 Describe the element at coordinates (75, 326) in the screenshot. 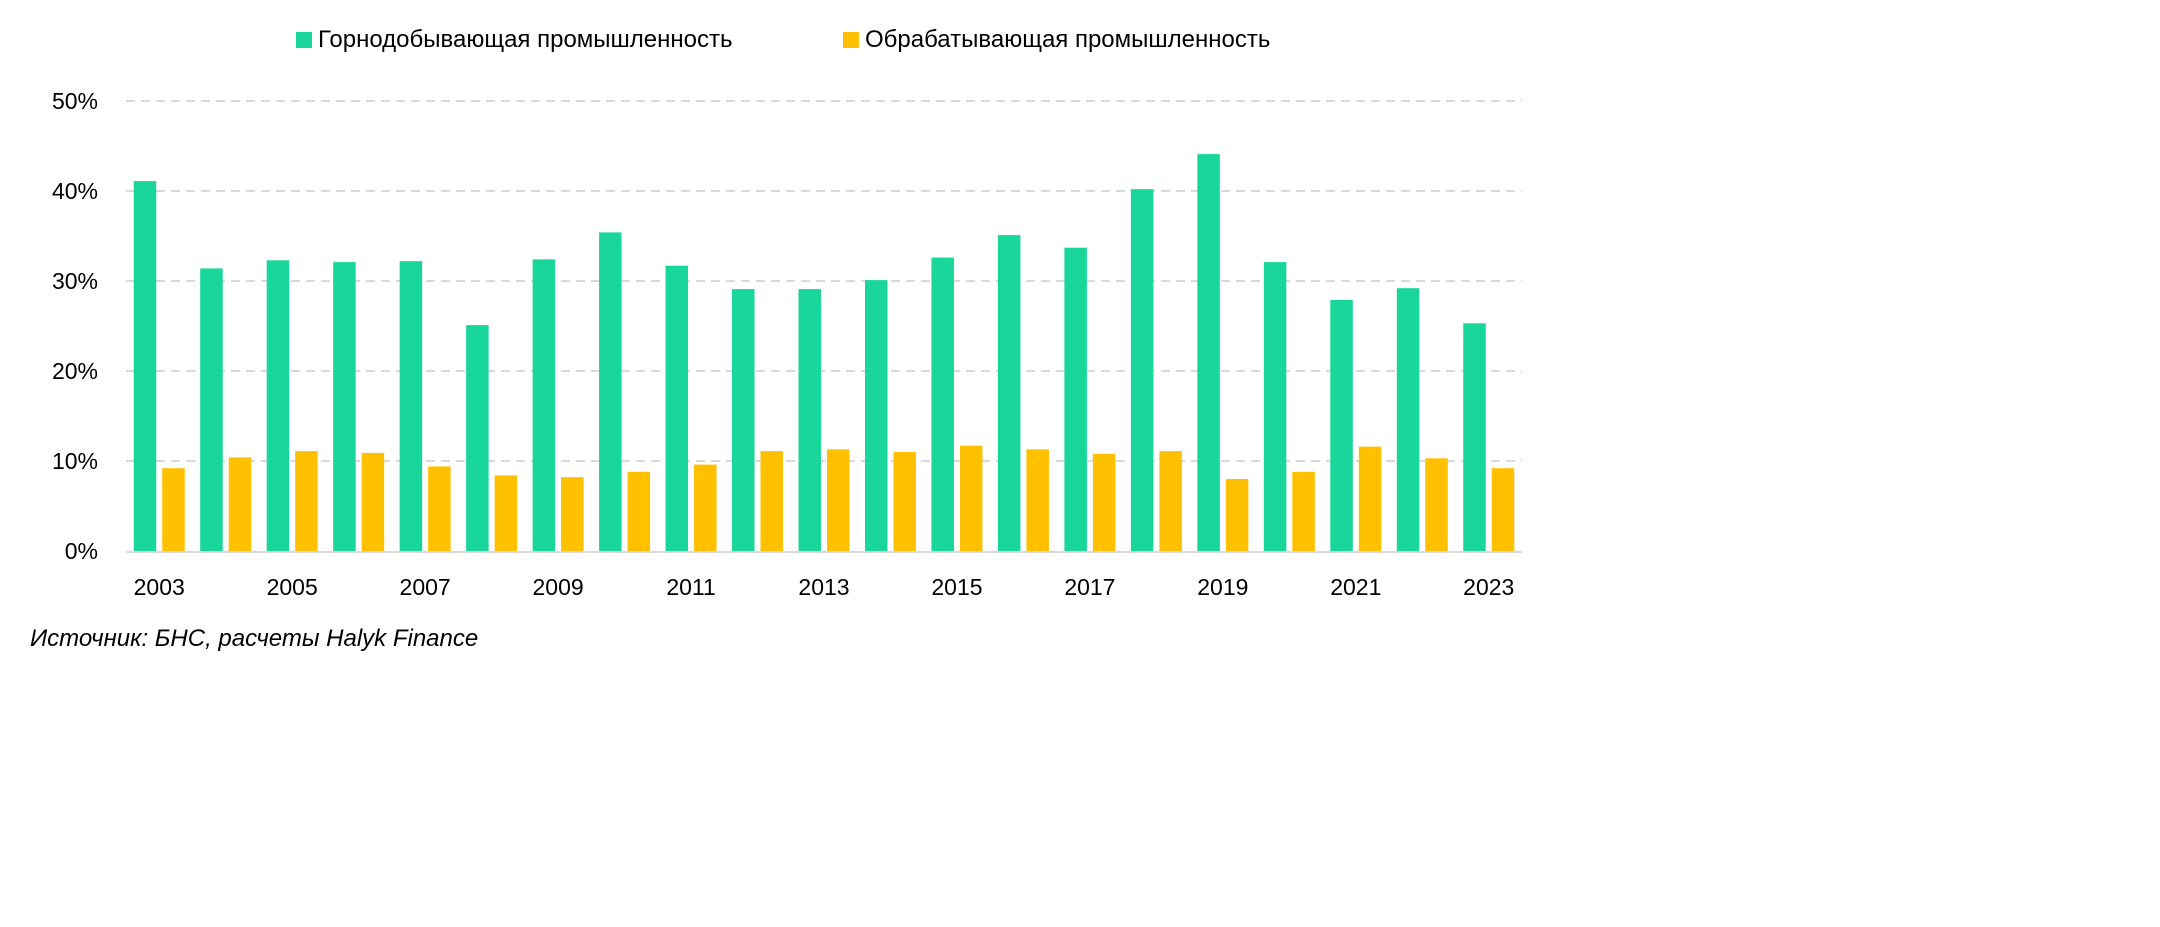

I see `y-axis-labels: 0% 10% 20% 30% 40% 50%` at that location.